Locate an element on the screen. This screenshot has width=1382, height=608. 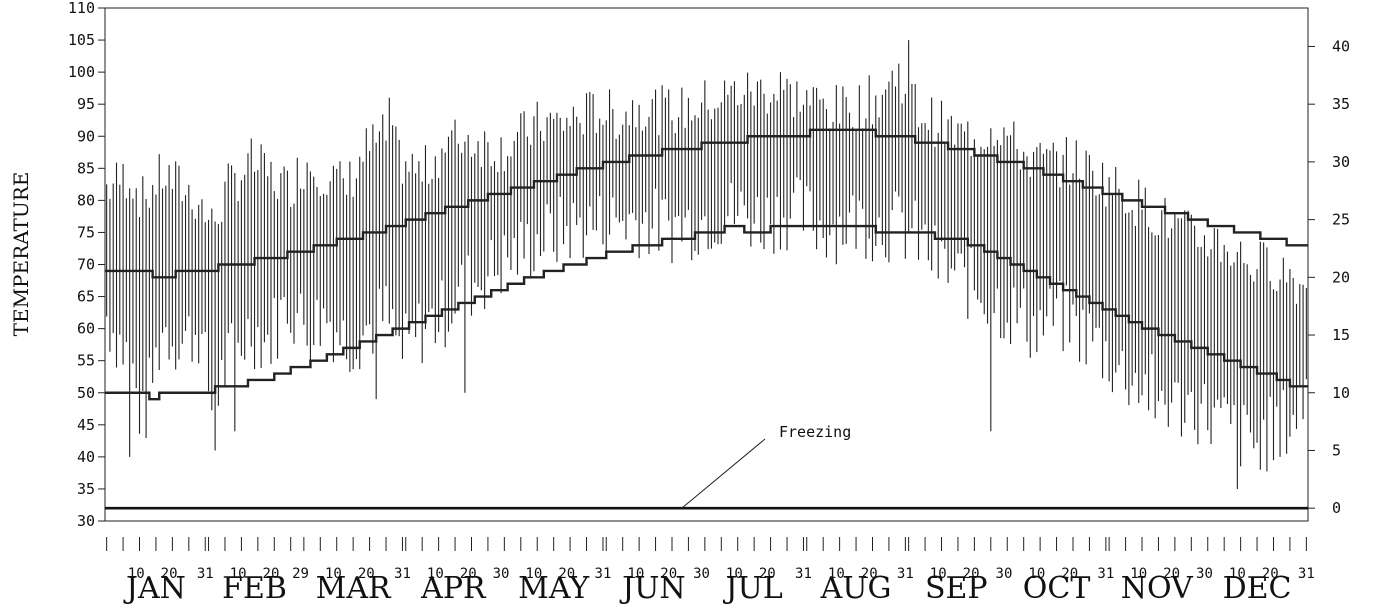
left-y-tick-label: 80 is located at coordinates (86, 200).